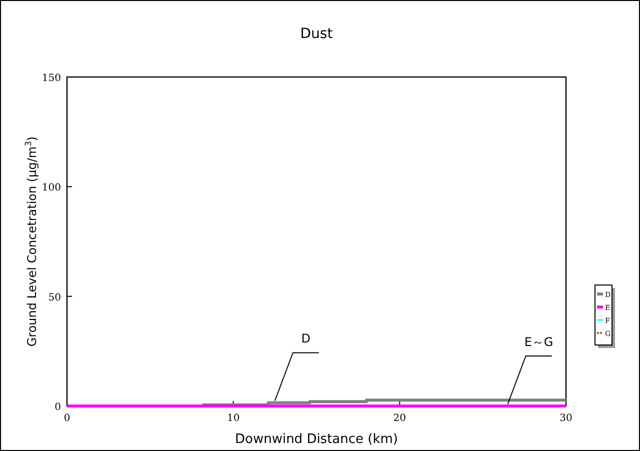 This screenshot has height=451, width=640. What do you see at coordinates (316, 439) in the screenshot?
I see `x-axis-title: Downwind Distance (km)` at bounding box center [316, 439].